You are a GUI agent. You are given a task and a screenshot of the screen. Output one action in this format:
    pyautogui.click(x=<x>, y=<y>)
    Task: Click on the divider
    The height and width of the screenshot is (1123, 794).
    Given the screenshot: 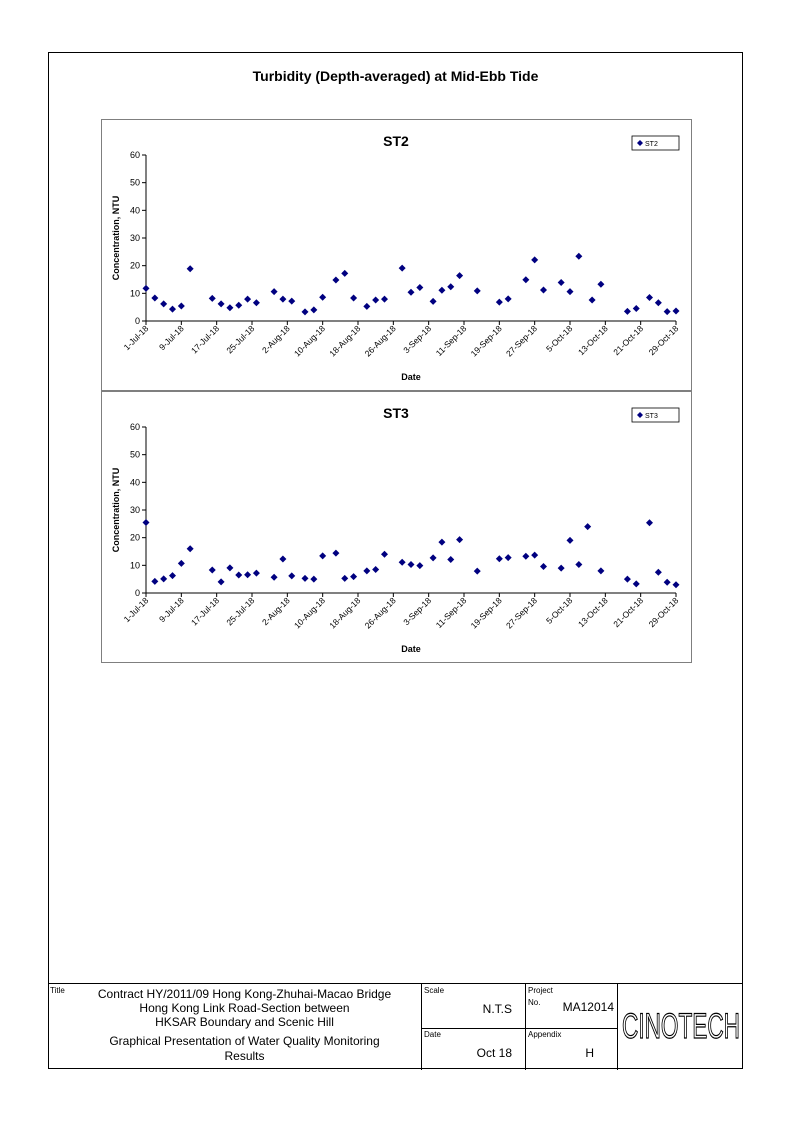 What is the action you would take?
    pyautogui.click(x=519, y=1028)
    